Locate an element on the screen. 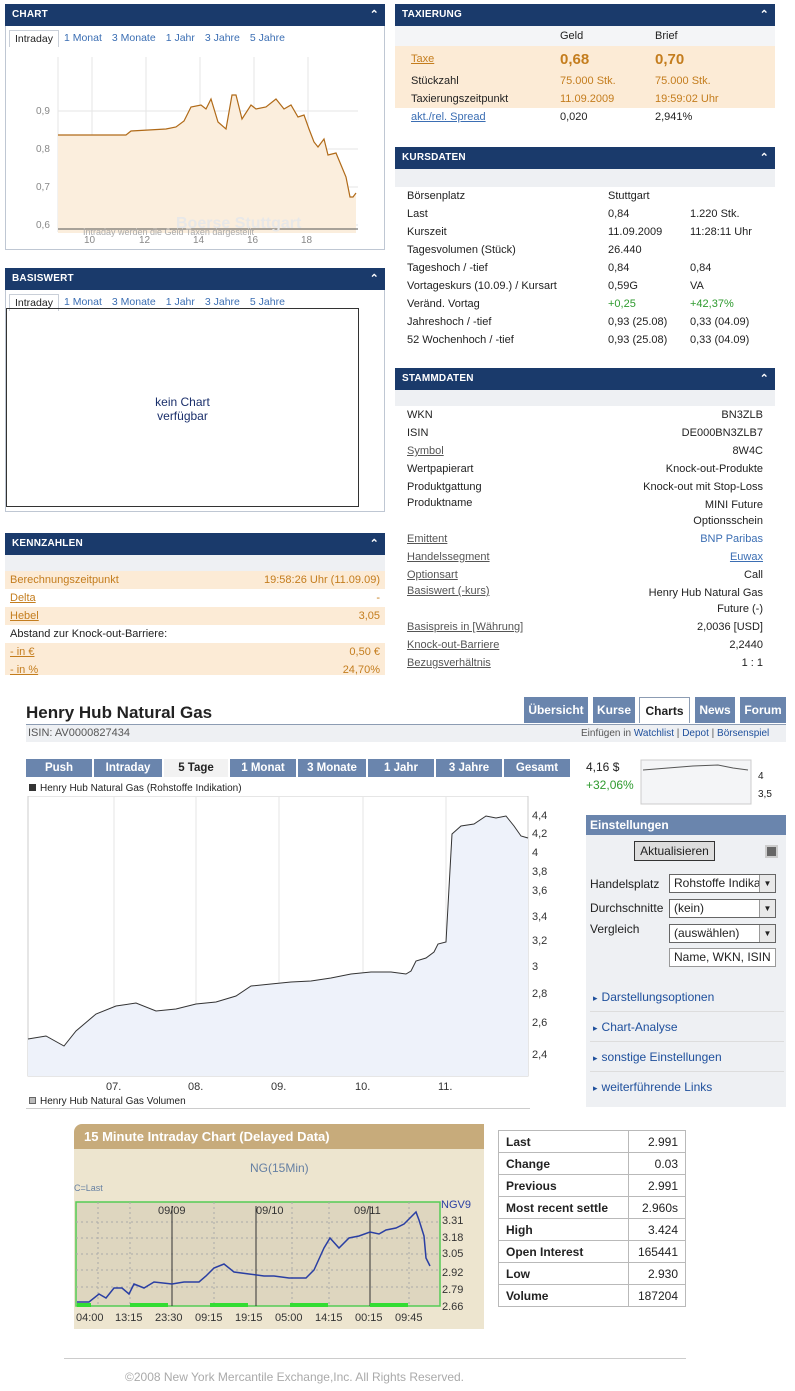 The image size is (795, 1391). x-tick: 07. is located at coordinates (113, 1087).